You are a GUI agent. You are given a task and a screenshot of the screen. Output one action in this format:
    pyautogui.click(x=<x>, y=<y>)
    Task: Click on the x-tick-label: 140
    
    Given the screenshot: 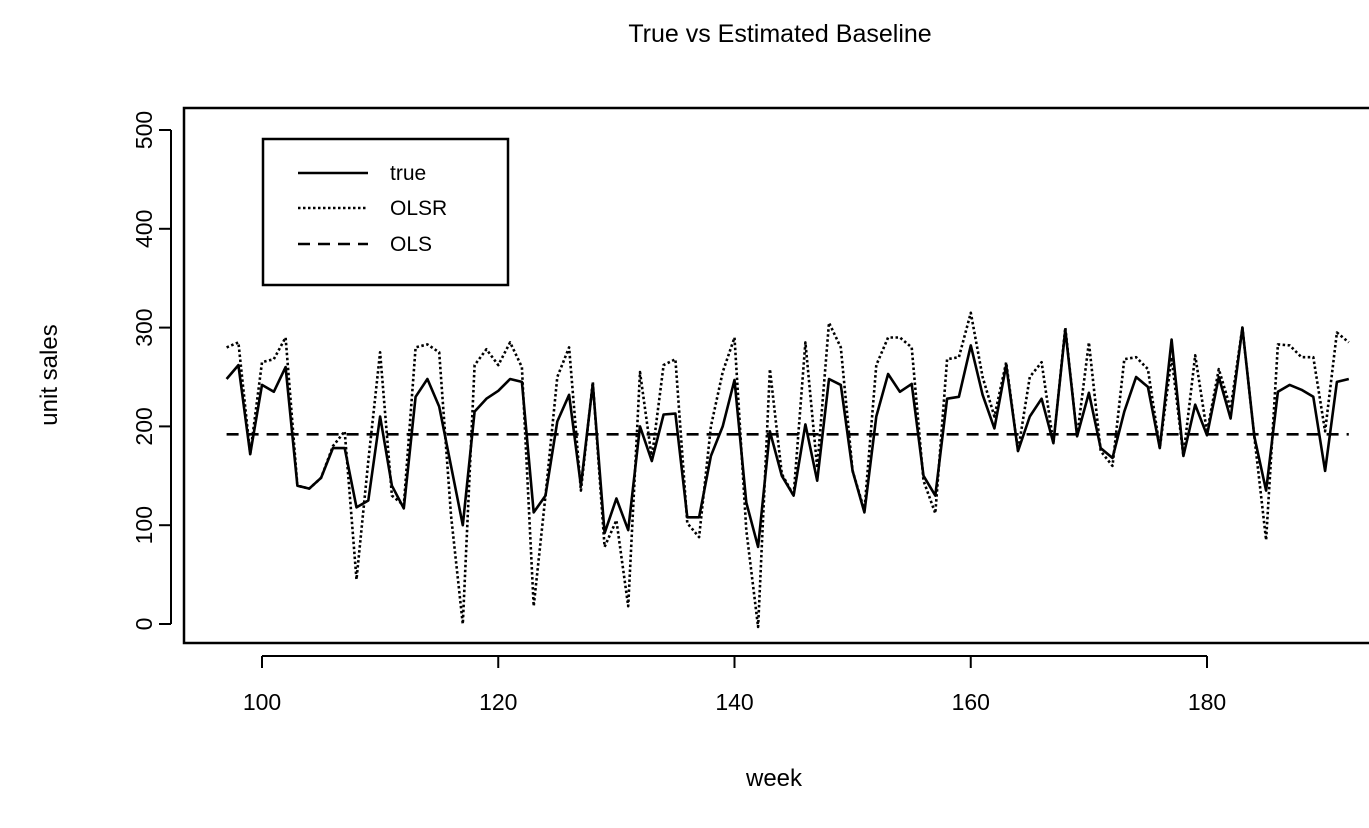 What is the action you would take?
    pyautogui.click(x=734, y=702)
    